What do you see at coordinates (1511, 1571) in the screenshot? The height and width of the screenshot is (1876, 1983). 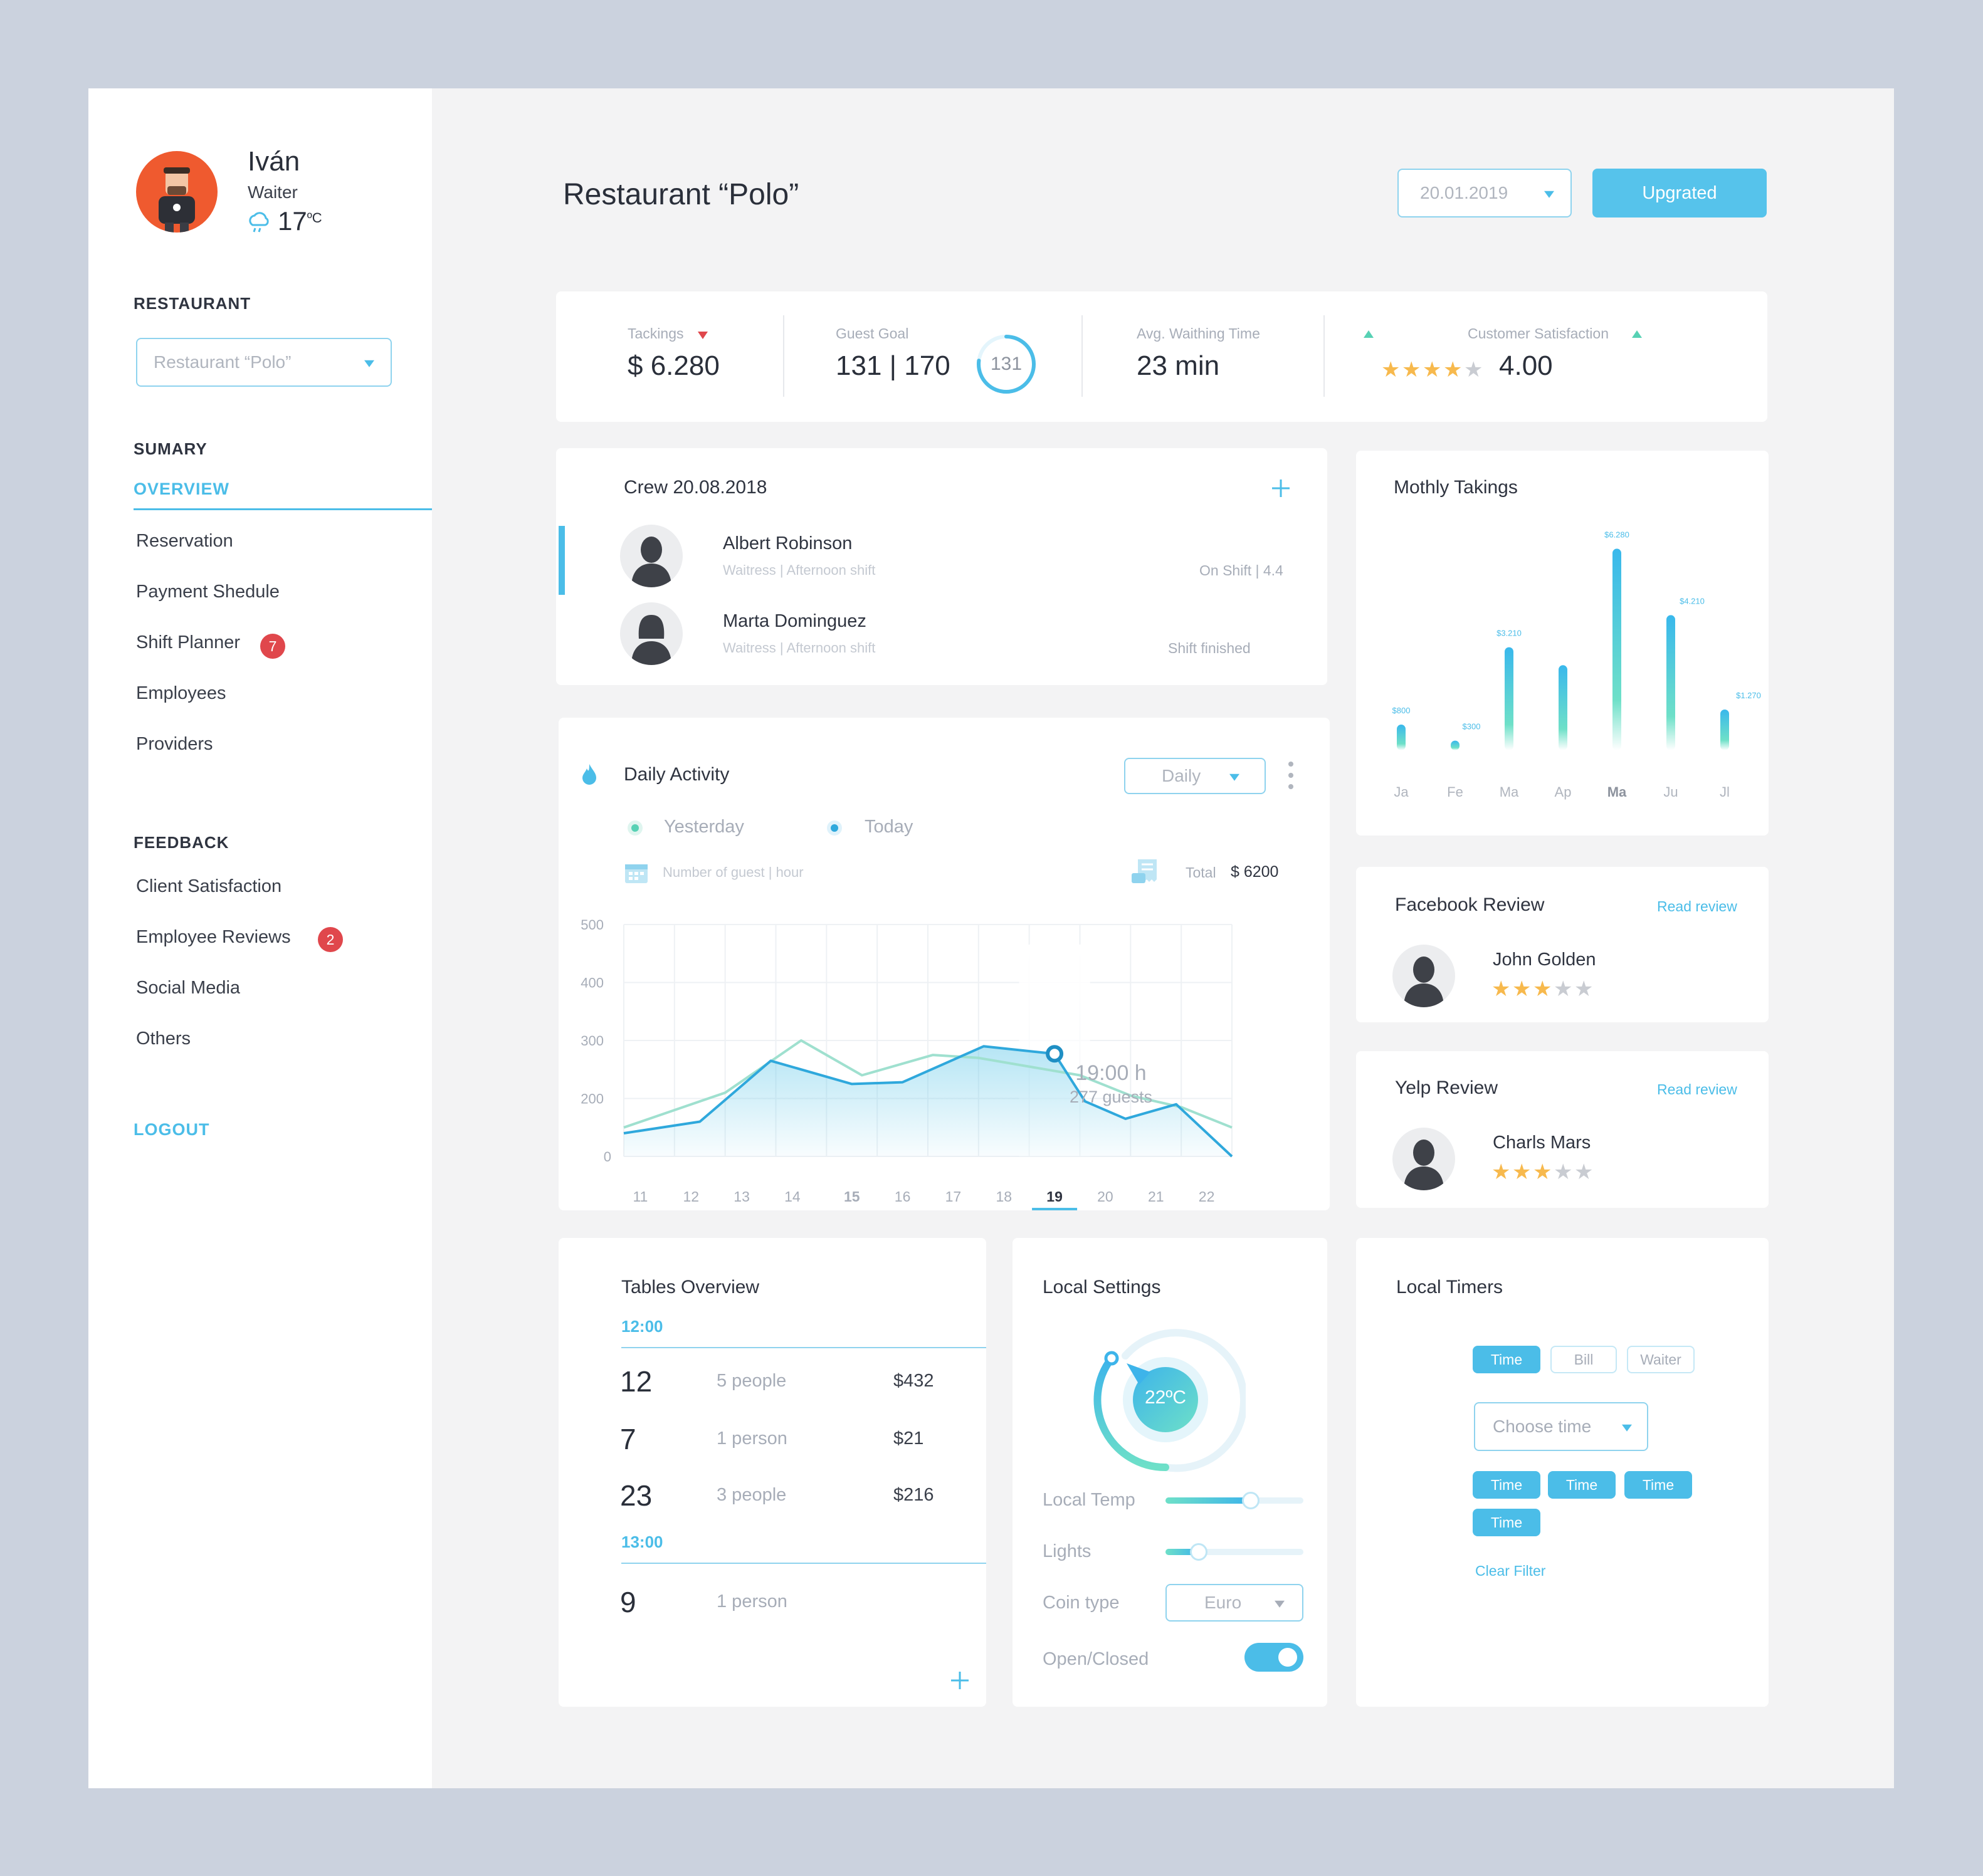 I see `clear-filter-link: Clear Filter` at bounding box center [1511, 1571].